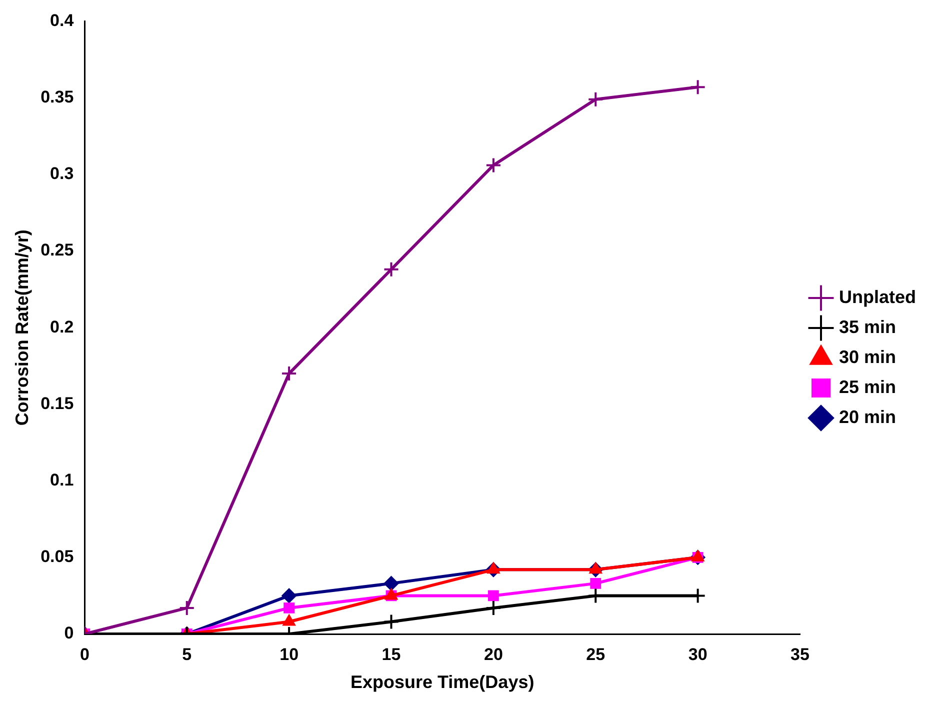 This screenshot has height=708, width=944. What do you see at coordinates (187, 654) in the screenshot?
I see `x-tick-label: 5` at bounding box center [187, 654].